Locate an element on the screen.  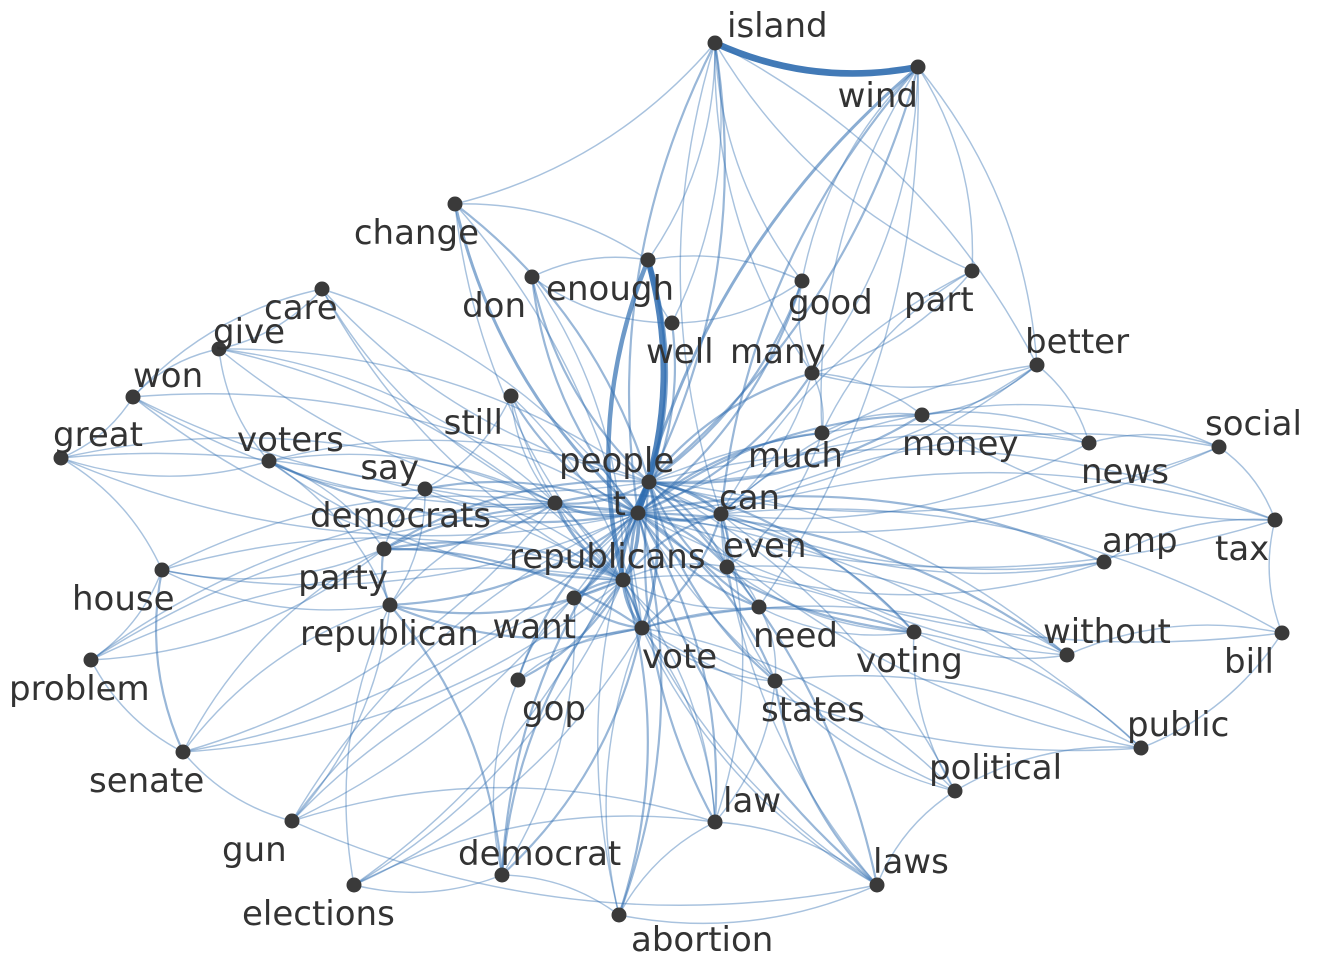
edge-vote-without is located at coordinates (854, 630).